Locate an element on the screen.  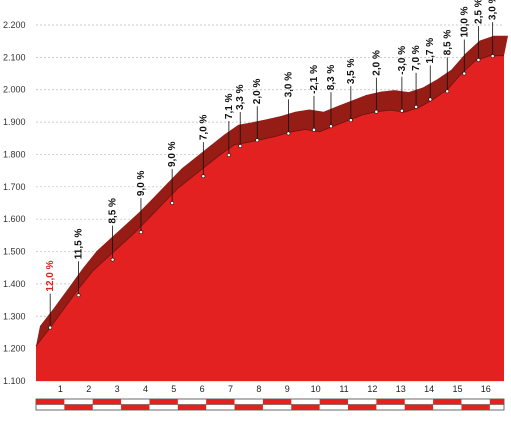
x-tick-label: 3 is located at coordinates (117, 389).